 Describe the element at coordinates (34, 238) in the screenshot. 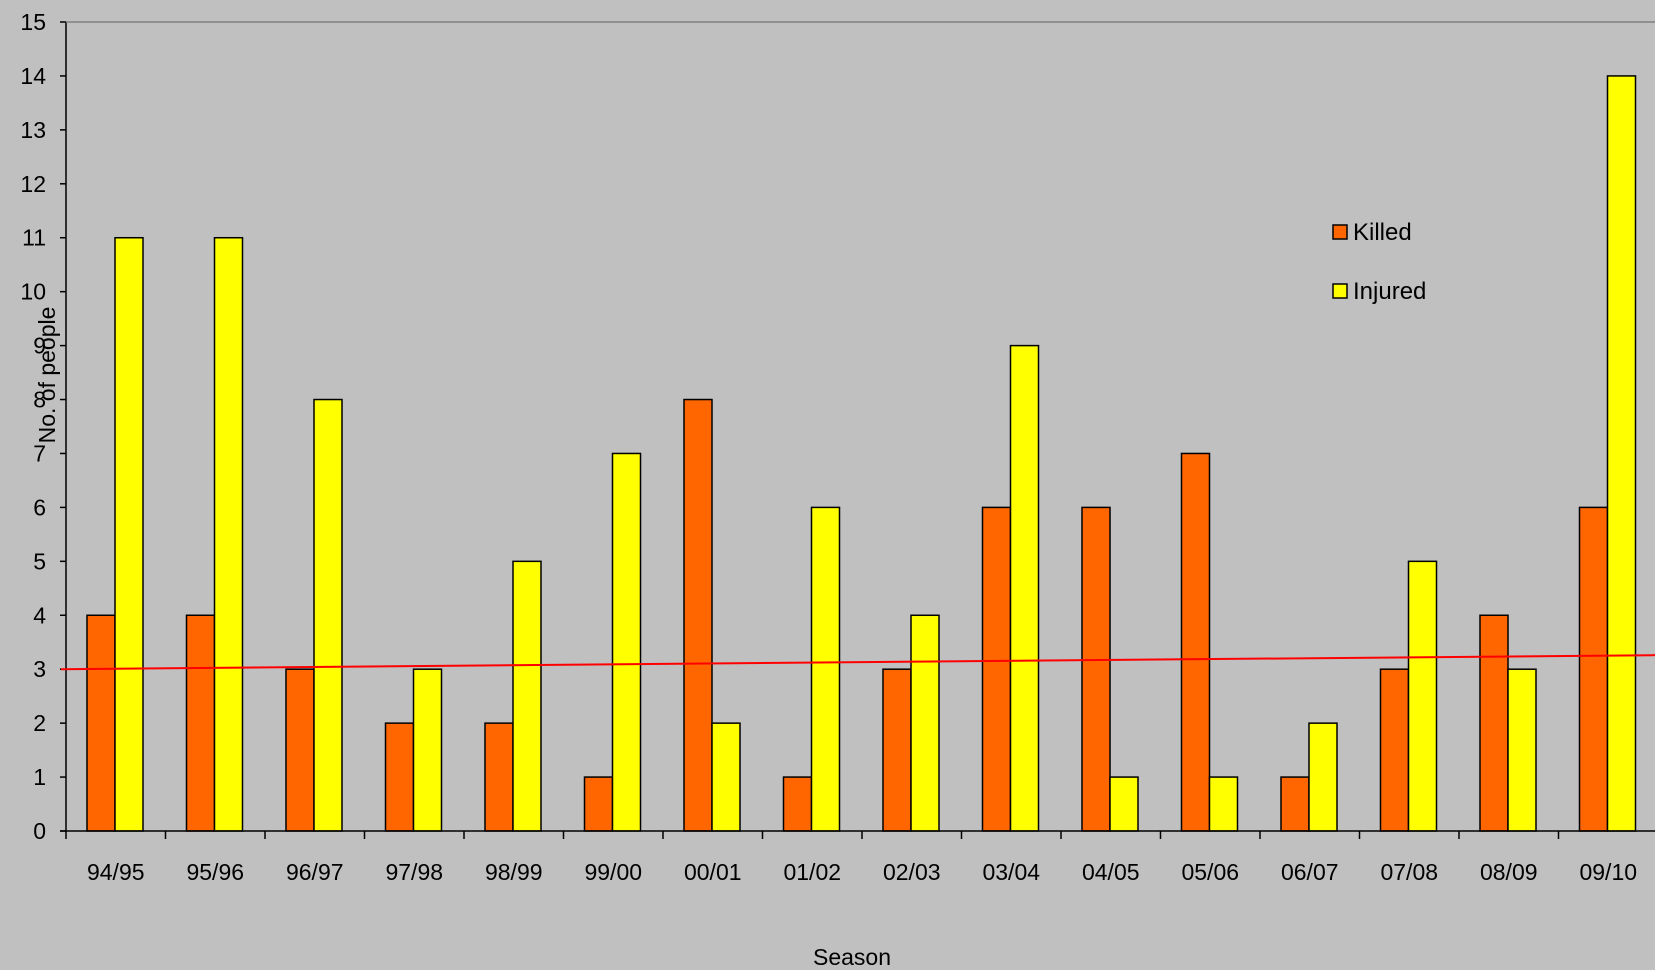

I see `y-tick-label-11: 11` at that location.